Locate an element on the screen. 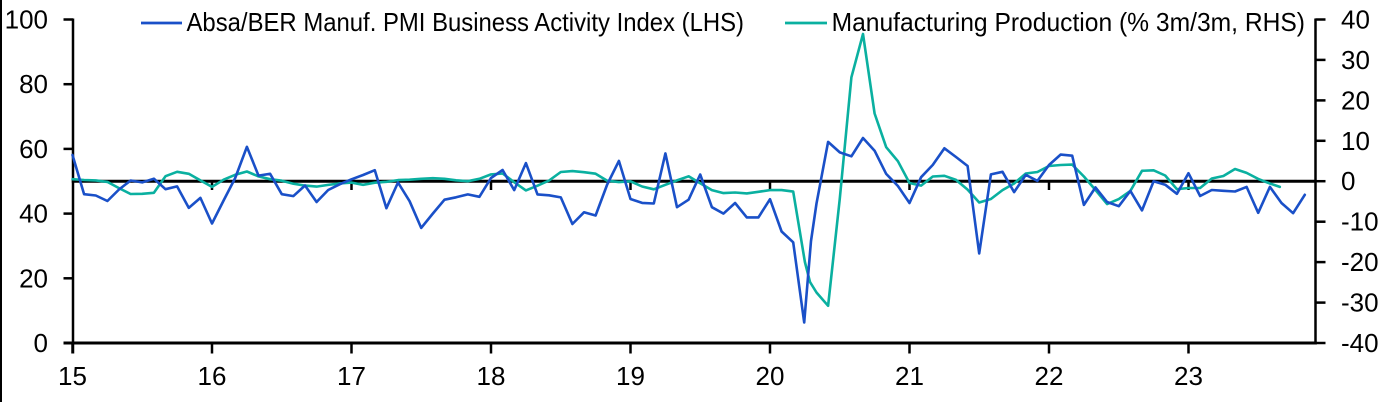 Image resolution: width=1382 pixels, height=402 pixels. svg-text: 17 is located at coordinates (351, 376).